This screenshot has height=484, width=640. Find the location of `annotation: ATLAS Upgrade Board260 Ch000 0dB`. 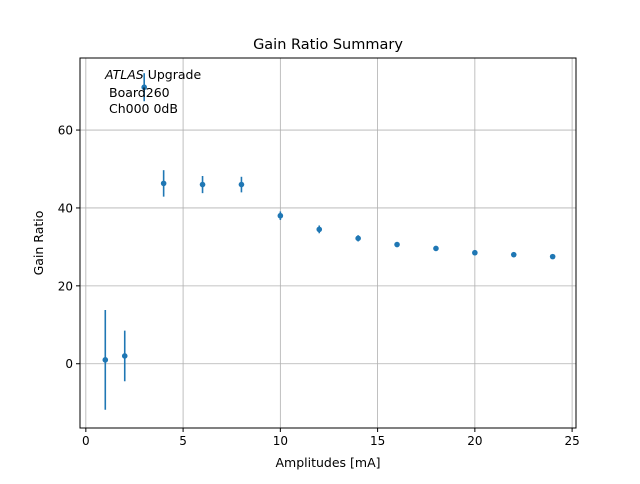

annotation: ATLAS Upgrade Board260 Ch000 0dB is located at coordinates (152, 91).